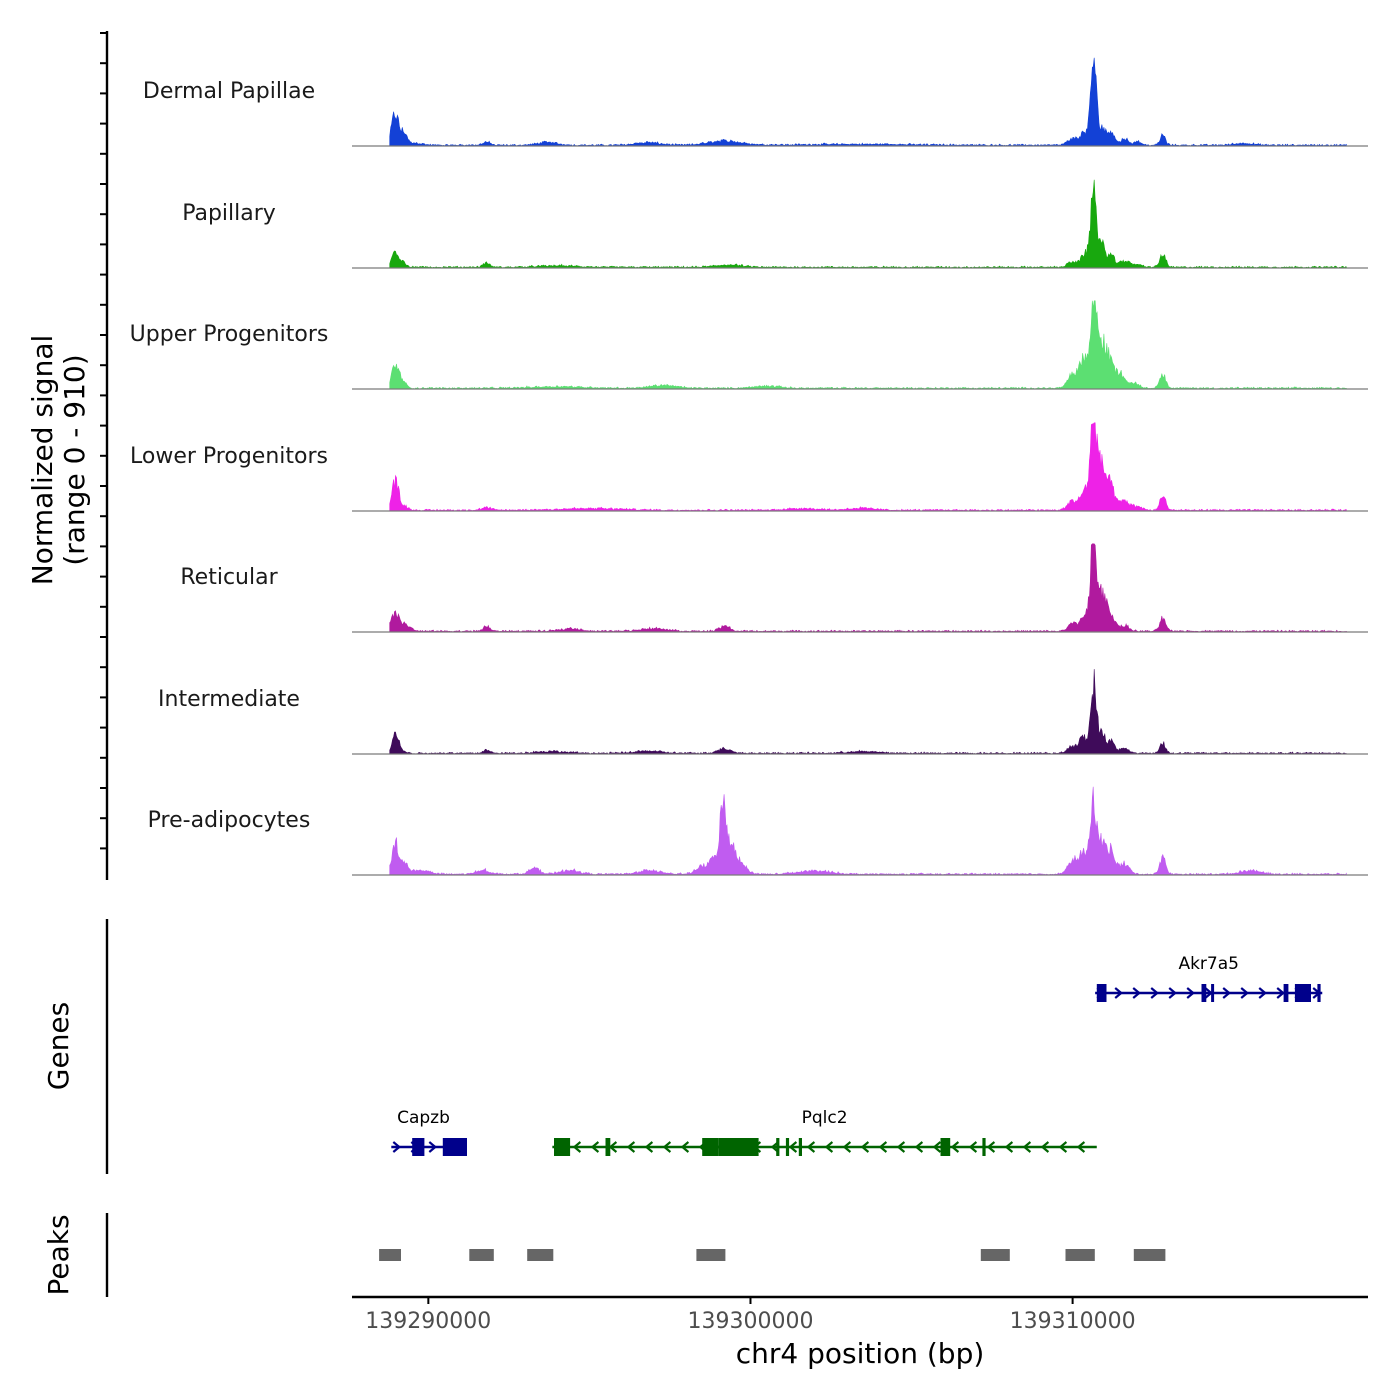  Describe the element at coordinates (58, 1254) in the screenshot. I see `peaks-panel-title: Peaks` at that location.